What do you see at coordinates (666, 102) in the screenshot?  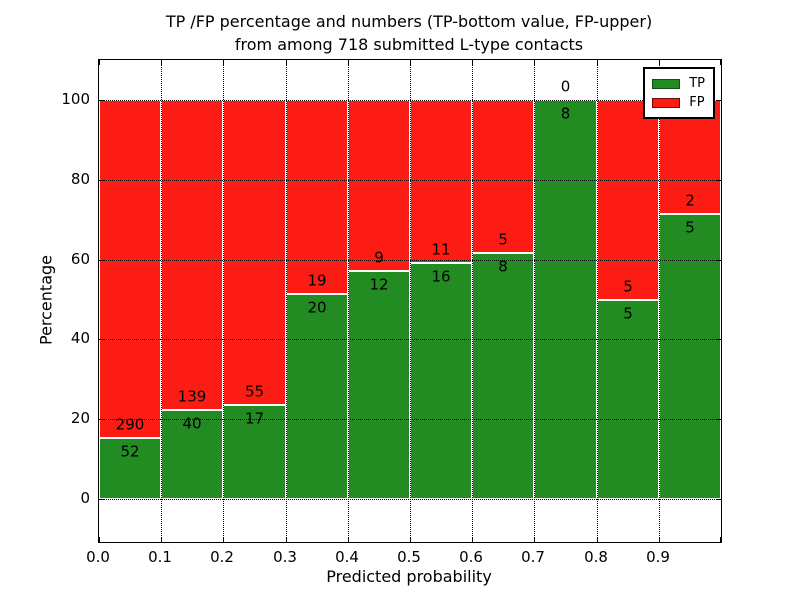 I see `legend-swatch-fp` at bounding box center [666, 102].